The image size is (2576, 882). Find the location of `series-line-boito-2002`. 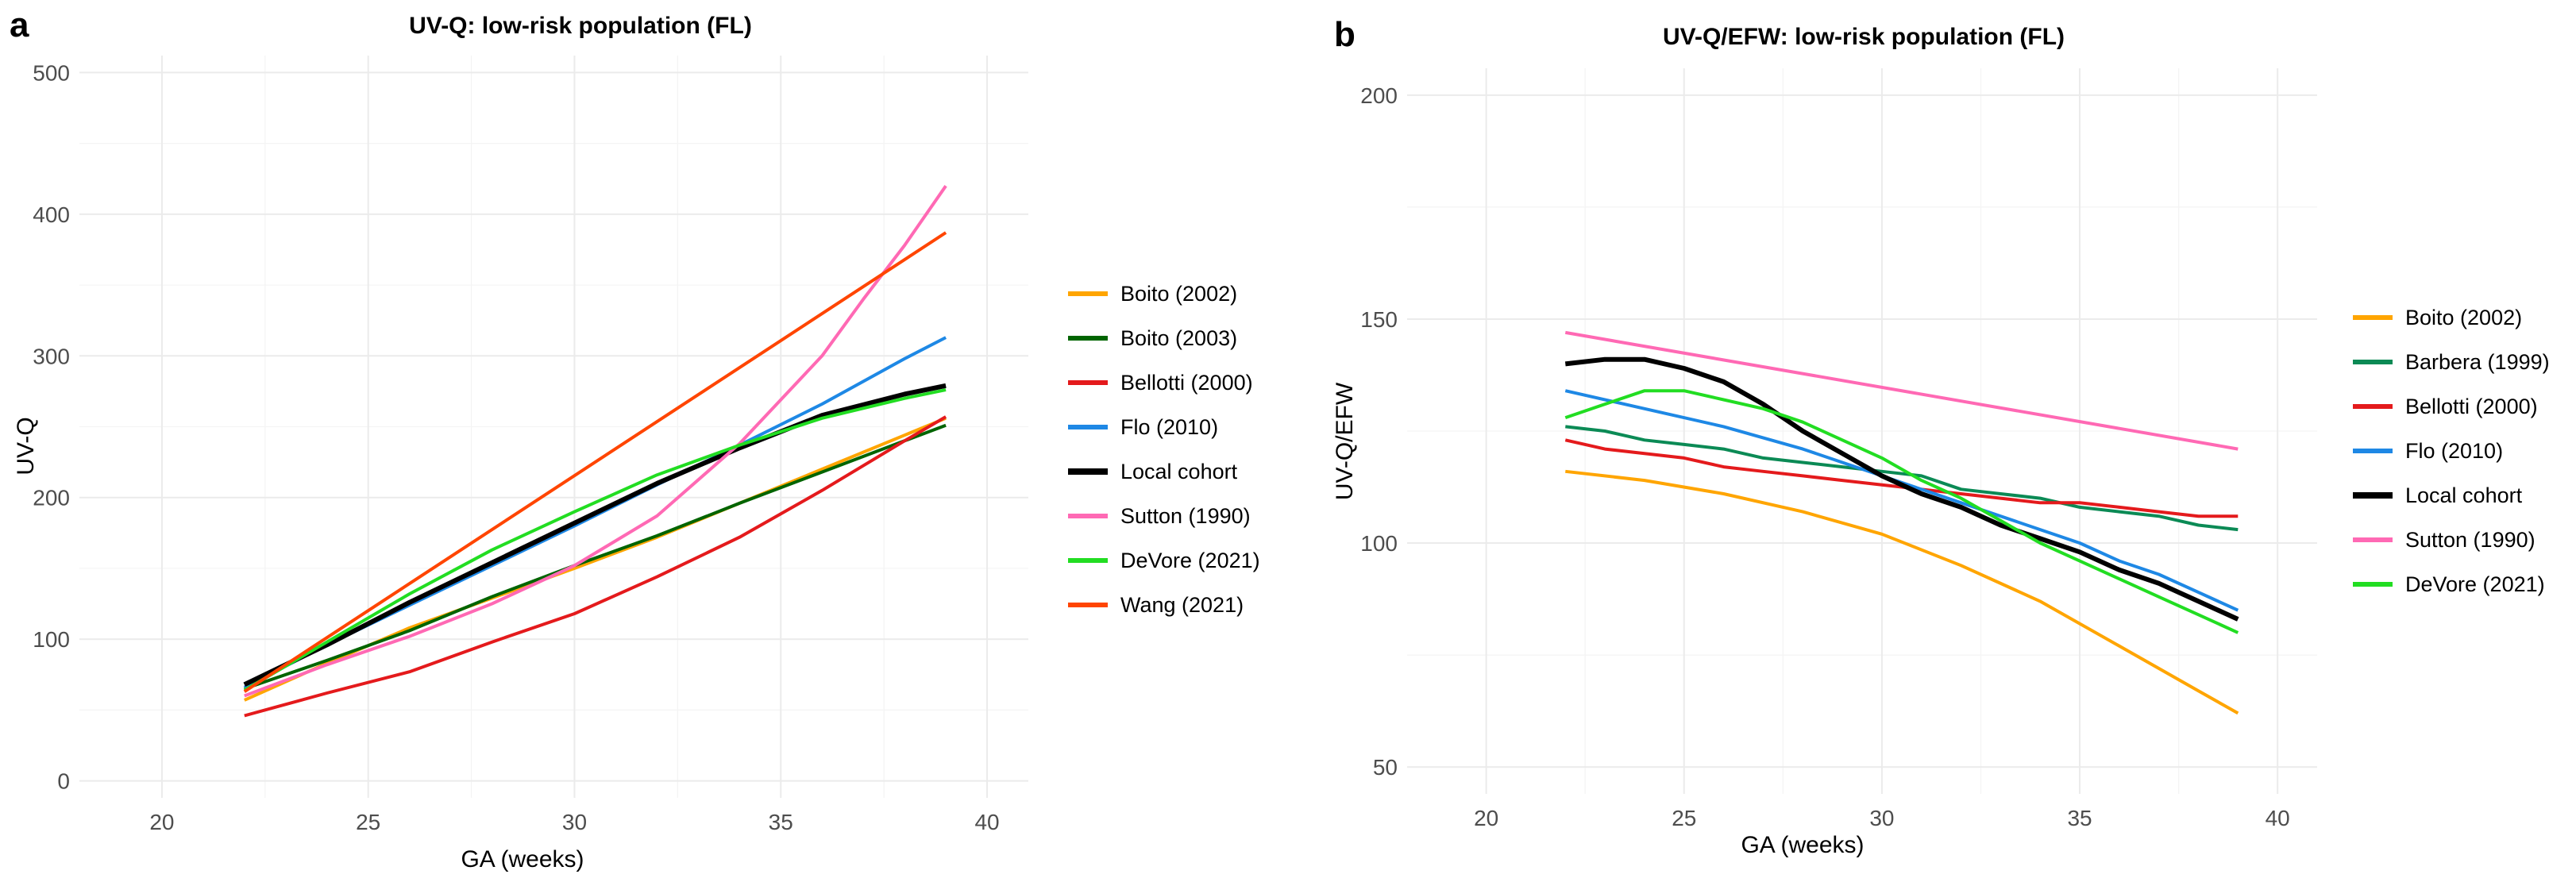

series-line-boito-2002 is located at coordinates (1902, 592).